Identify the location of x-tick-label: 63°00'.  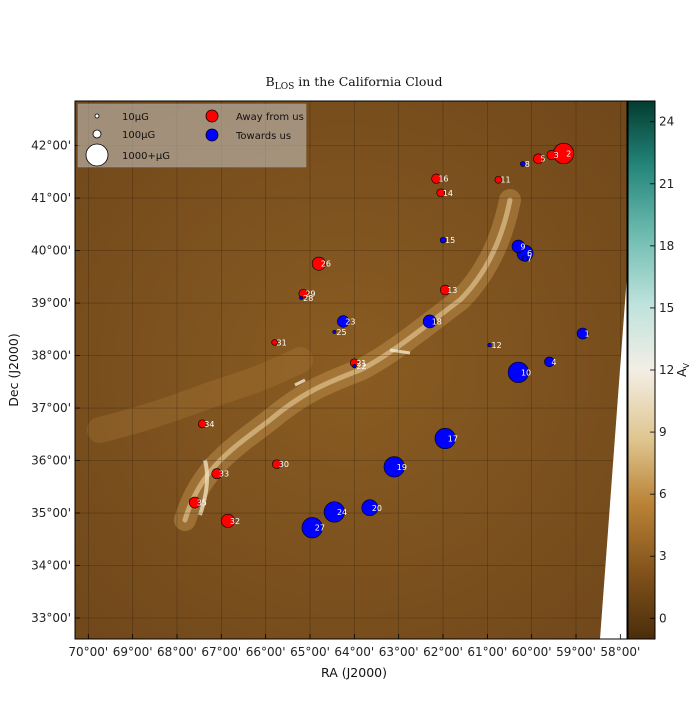
(399, 652).